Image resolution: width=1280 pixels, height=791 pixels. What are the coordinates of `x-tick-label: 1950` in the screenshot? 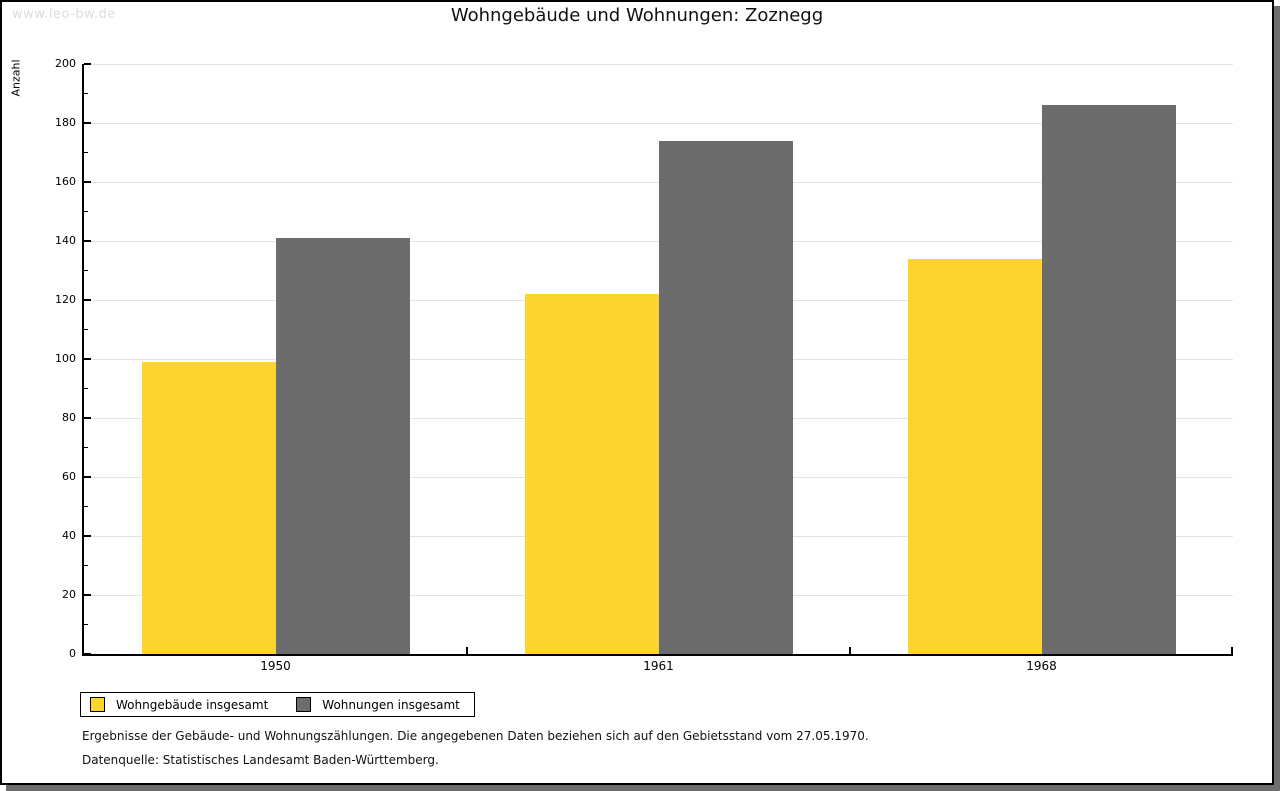 It's located at (275, 666).